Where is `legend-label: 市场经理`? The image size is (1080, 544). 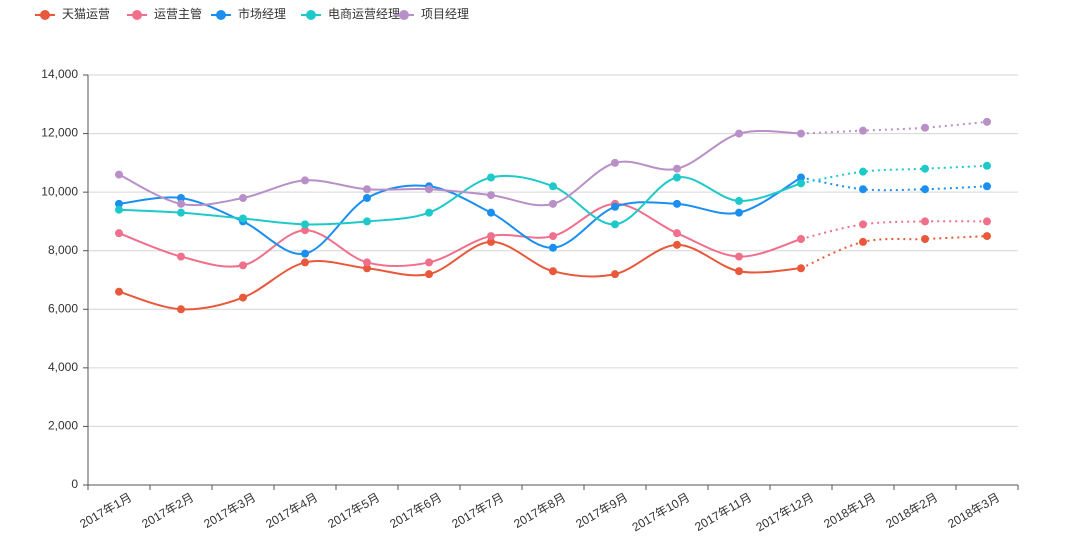 legend-label: 市场经理 is located at coordinates (262, 13).